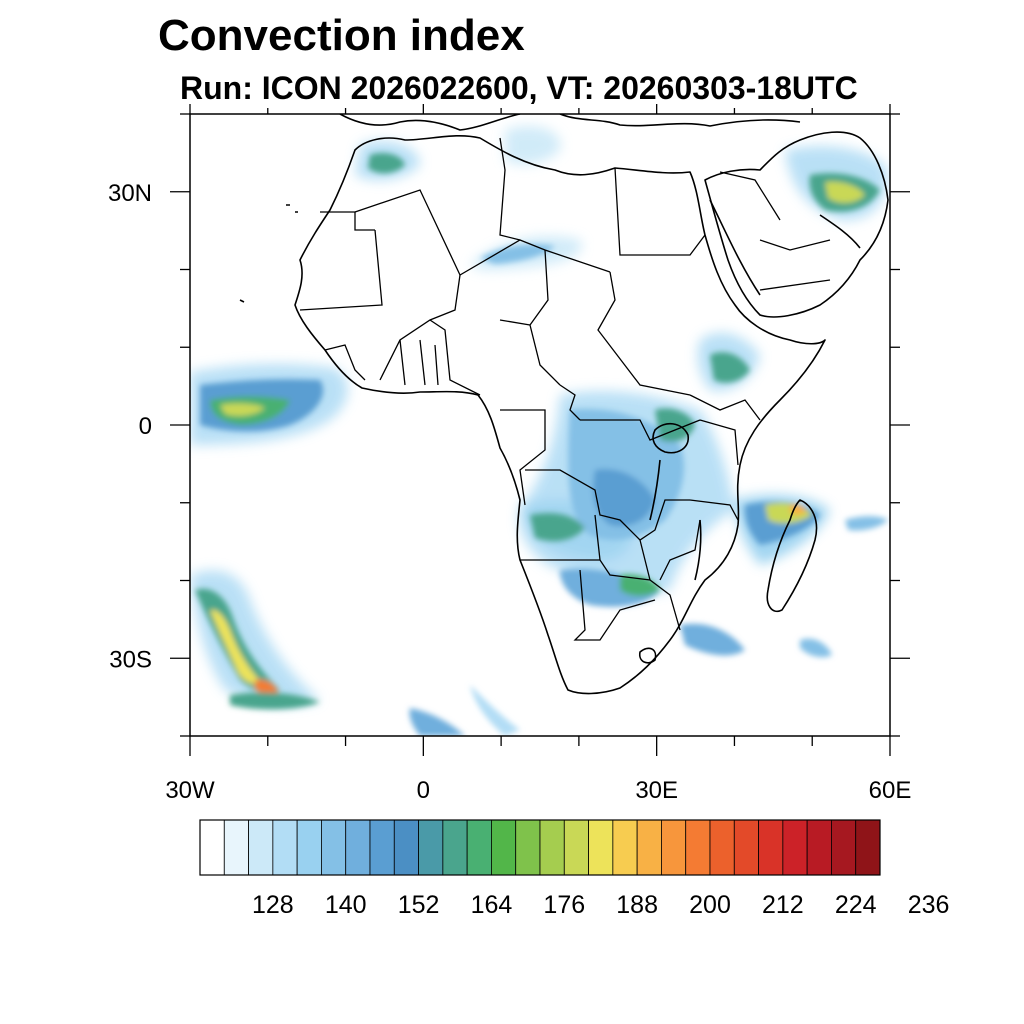 The height and width of the screenshot is (1024, 1024). Describe the element at coordinates (341, 35) in the screenshot. I see `chart-title: Convection index` at that location.